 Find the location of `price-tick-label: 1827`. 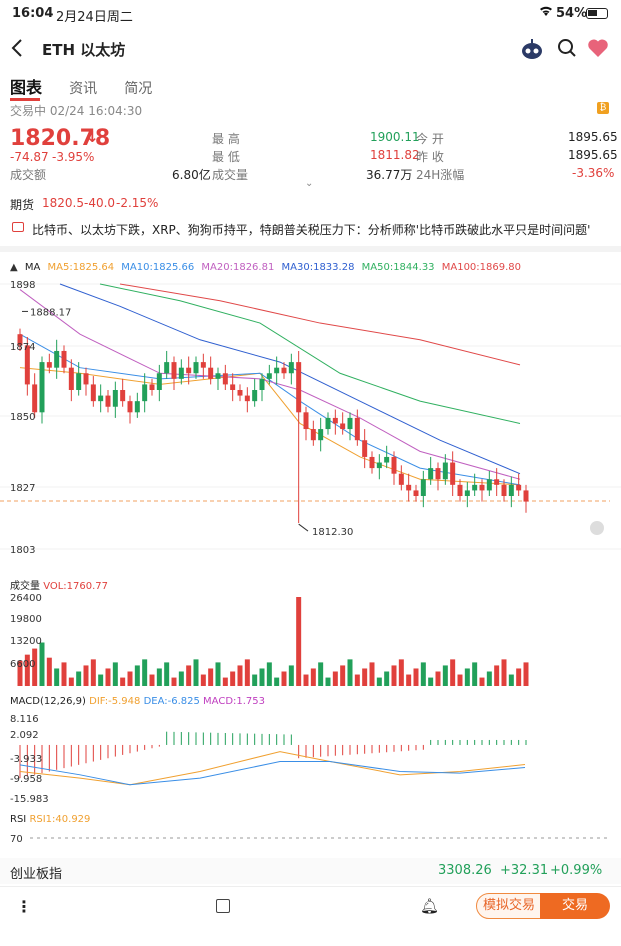

price-tick-label: 1827 is located at coordinates (22, 488).